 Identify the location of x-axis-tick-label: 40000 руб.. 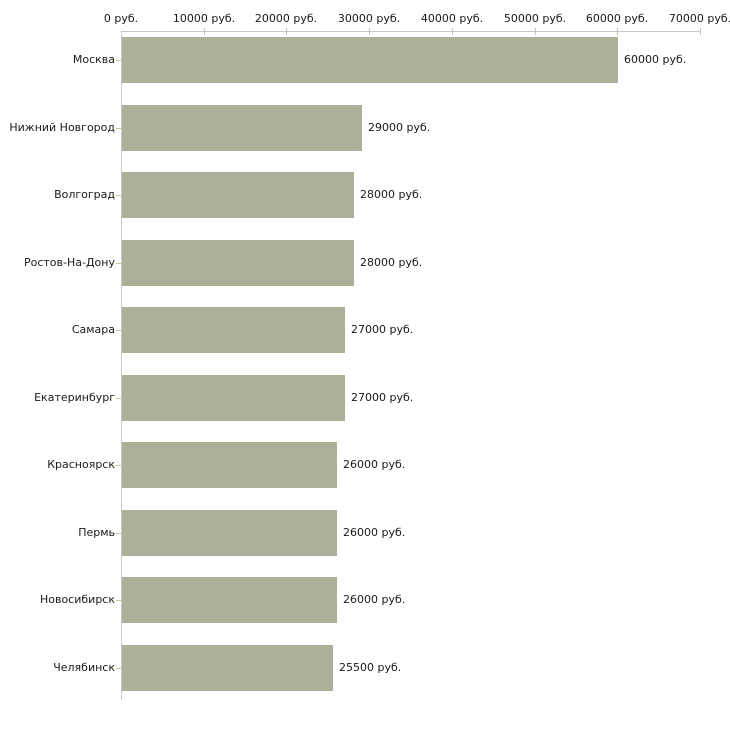
(452, 18).